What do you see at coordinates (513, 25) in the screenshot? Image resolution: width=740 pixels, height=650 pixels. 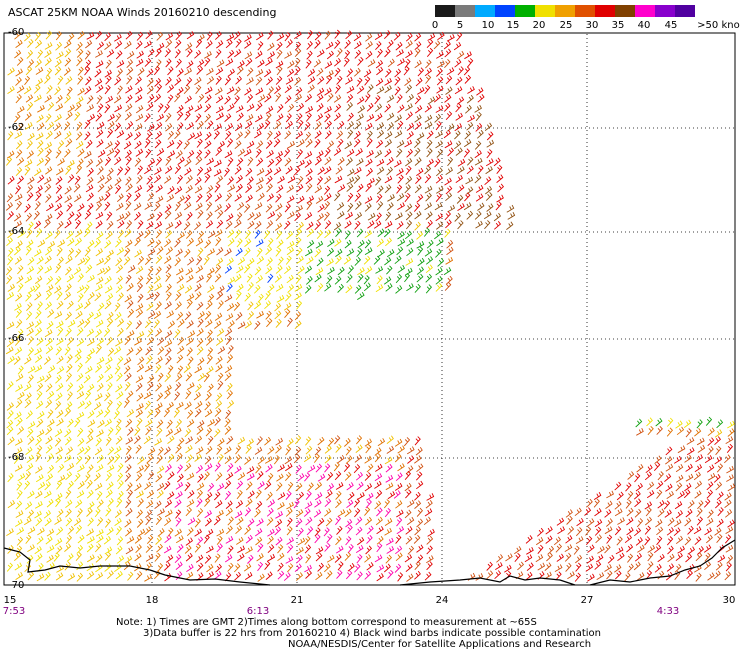 I see `scale-label-3: 15` at bounding box center [513, 25].